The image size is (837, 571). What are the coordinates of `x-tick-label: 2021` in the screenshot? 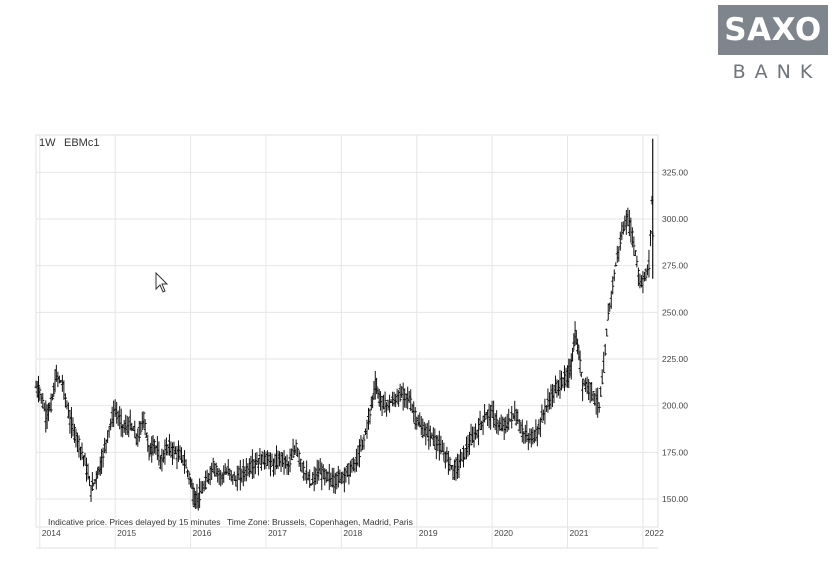 It's located at (579, 533).